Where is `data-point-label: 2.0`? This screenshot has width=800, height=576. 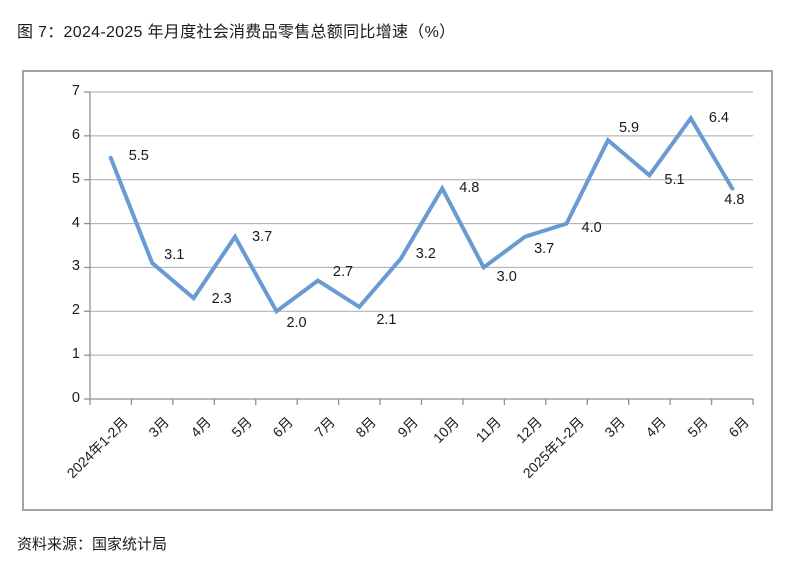 data-point-label: 2.0 is located at coordinates (296, 323).